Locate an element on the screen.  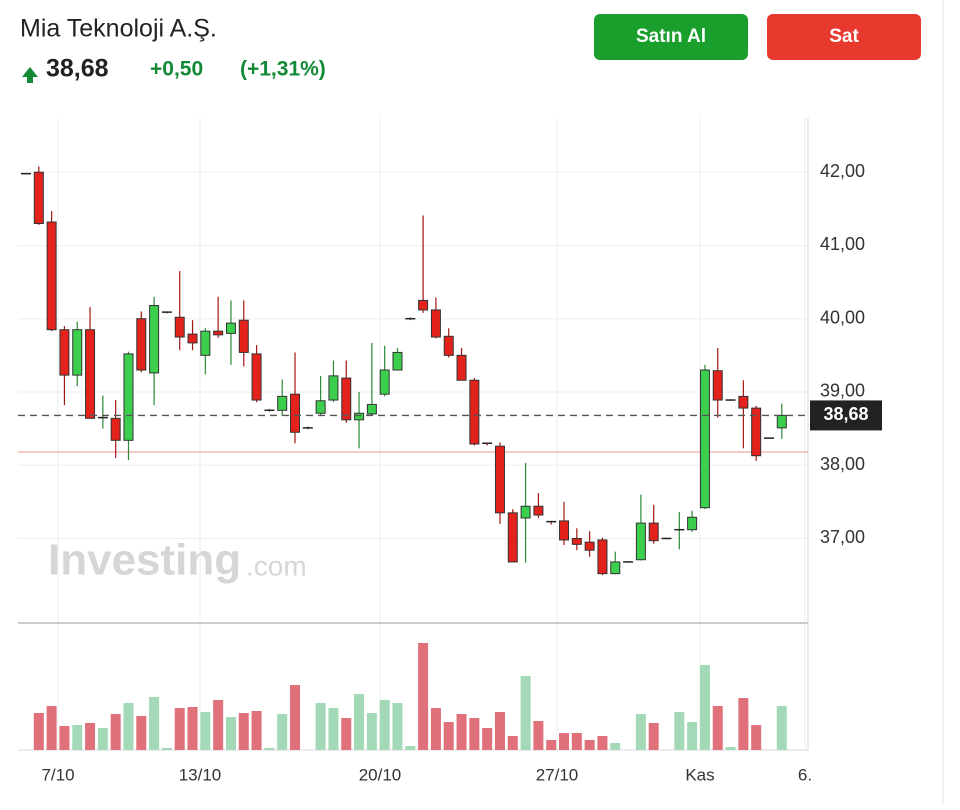
sell-label: Sat is located at coordinates (844, 36).